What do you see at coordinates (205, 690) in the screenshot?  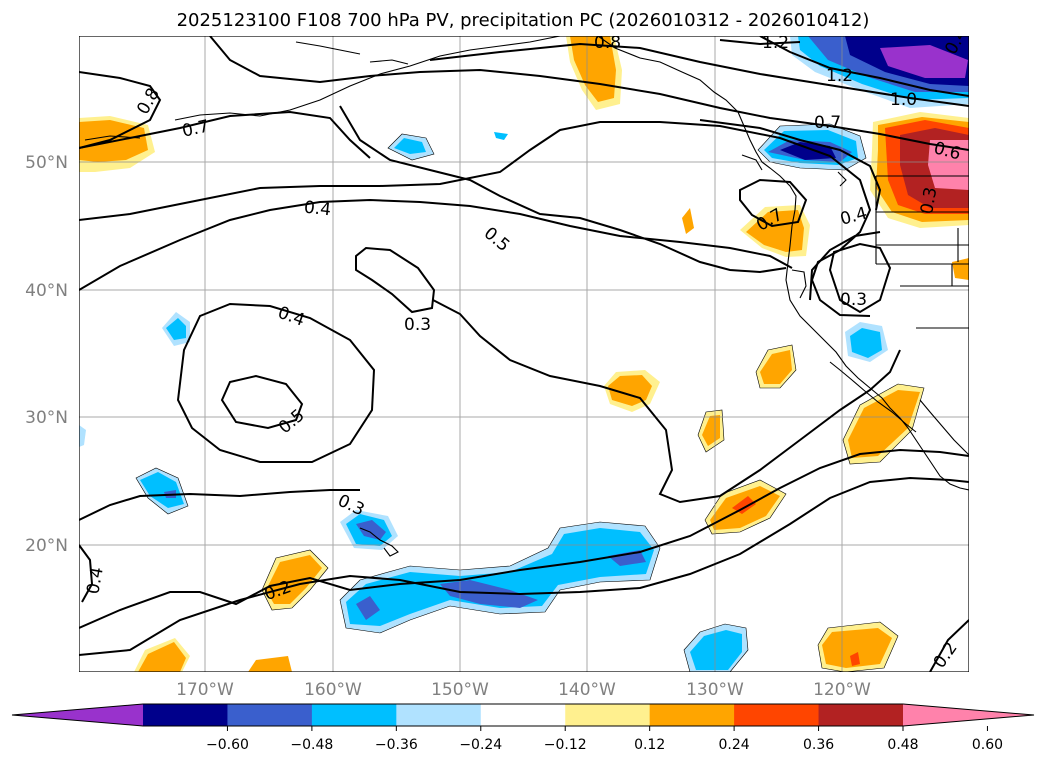 I see `lon-label-170w: 170°W` at bounding box center [205, 690].